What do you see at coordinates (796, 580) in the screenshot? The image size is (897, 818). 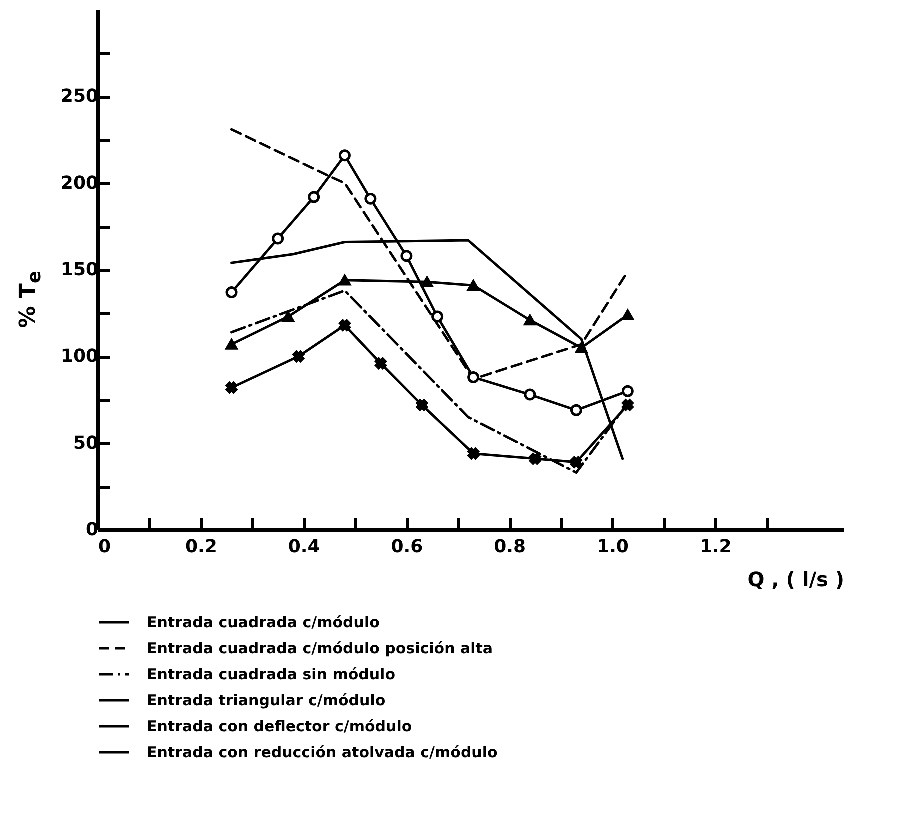 I see `x-axis-title: Q , ( l/s )` at bounding box center [796, 580].